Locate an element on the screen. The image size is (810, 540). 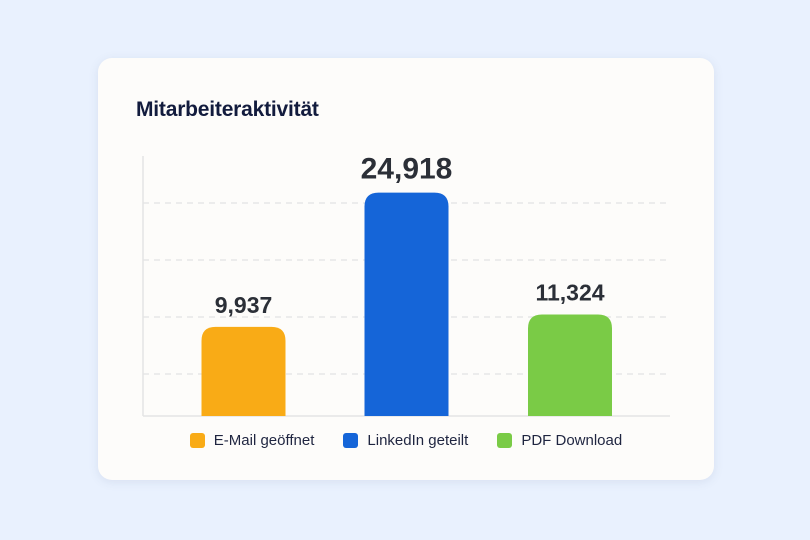
legend-item-2: LinkedIn geteilt is located at coordinates (405, 440).